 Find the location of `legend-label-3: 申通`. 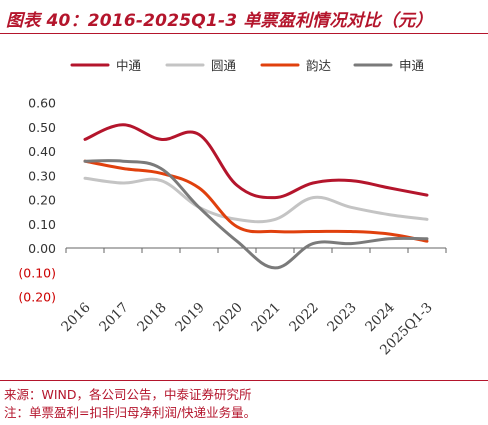

legend-label-3: 申通 is located at coordinates (412, 65).